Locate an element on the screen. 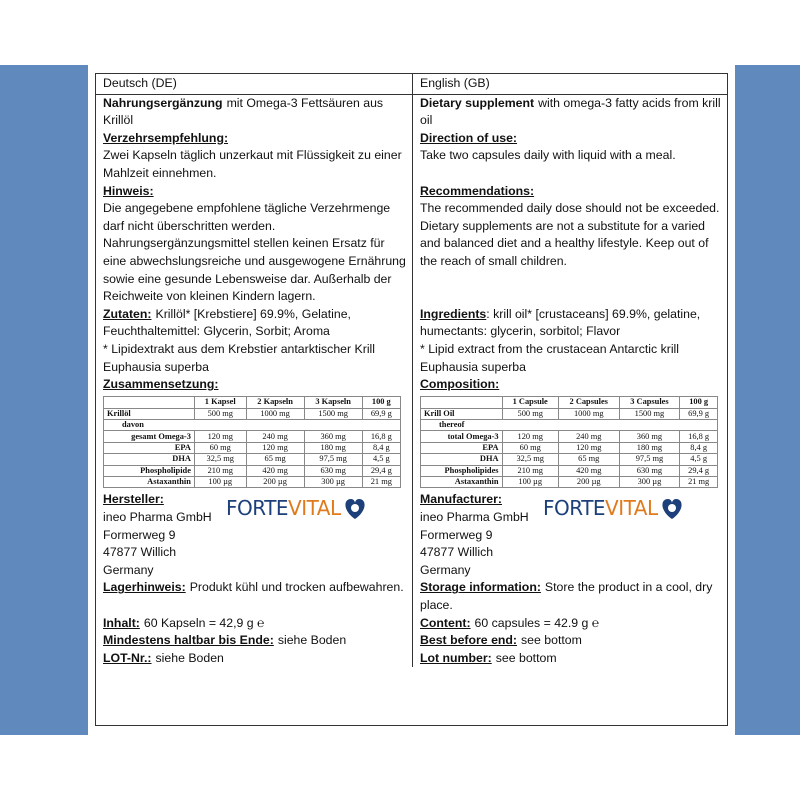 The height and width of the screenshot is (800, 800). table-value: 630 mg is located at coordinates (333, 471).